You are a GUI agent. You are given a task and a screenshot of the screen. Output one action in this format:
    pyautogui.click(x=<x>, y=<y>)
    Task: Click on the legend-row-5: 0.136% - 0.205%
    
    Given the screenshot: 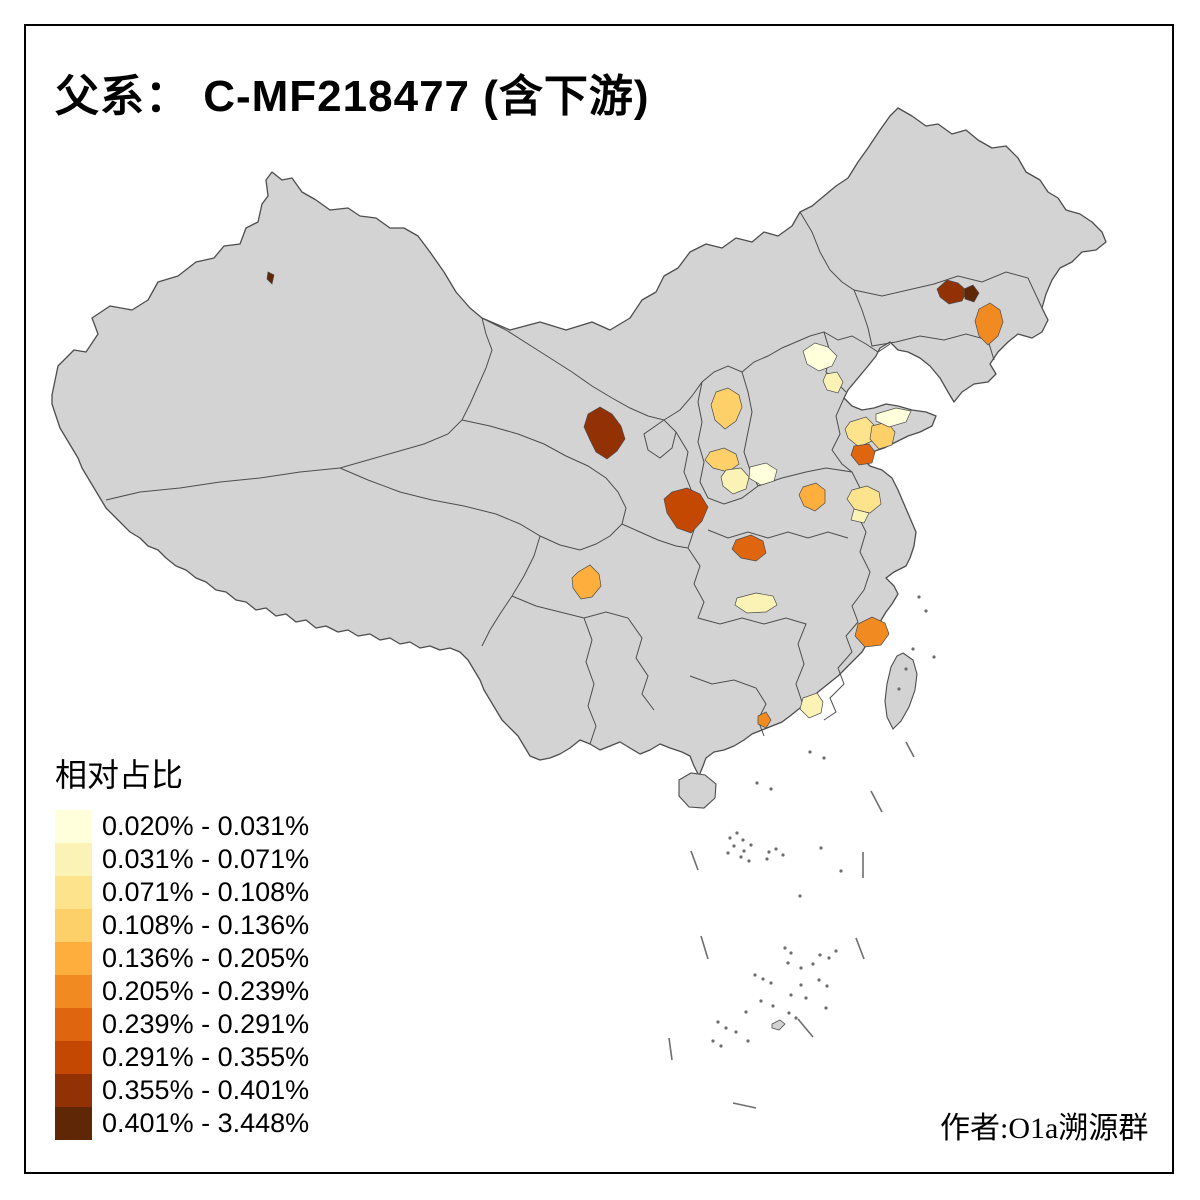 What is the action you would take?
    pyautogui.click(x=182, y=958)
    